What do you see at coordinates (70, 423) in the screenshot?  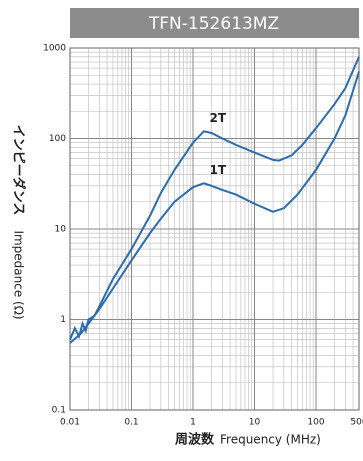 I see `x-tick-label: 0.01` at bounding box center [70, 423].